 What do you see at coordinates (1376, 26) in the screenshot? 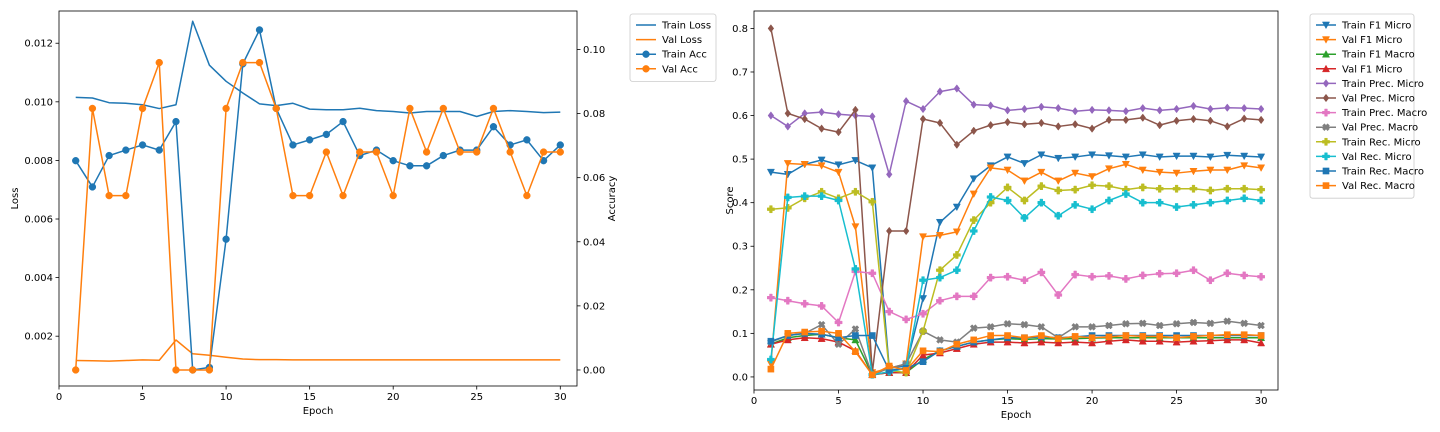
I see `legend-label: Train F1 Micro` at bounding box center [1376, 26].